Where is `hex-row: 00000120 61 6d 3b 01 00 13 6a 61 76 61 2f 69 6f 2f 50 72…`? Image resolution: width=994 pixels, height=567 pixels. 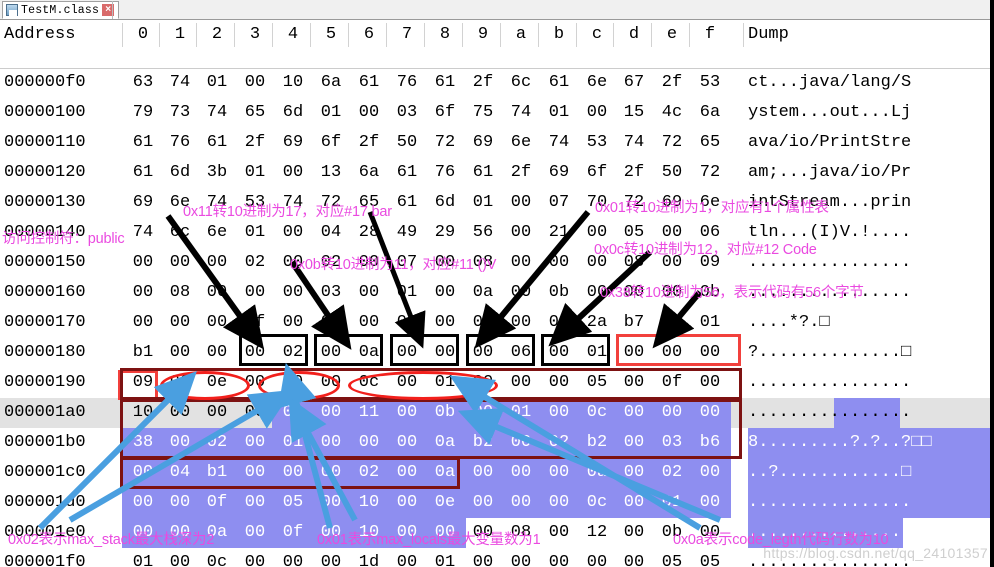 hex-row: 00000120 61 6d 3b 01 00 13 6a 61 76 61 2f 69 6f 2f 50 72… is located at coordinates (497, 173).